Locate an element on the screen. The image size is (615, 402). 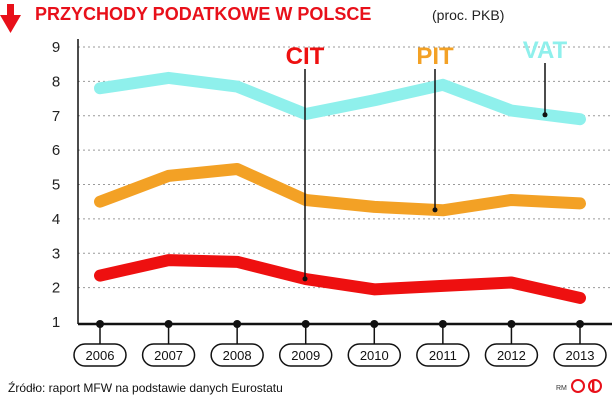
y-tick-label: 4 is located at coordinates (56, 219).